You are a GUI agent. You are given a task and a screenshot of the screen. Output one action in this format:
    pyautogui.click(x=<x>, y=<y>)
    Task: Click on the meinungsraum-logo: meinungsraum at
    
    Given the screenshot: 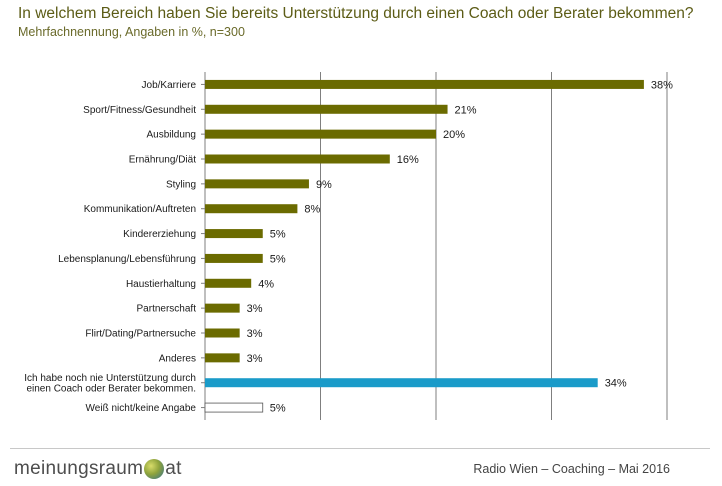 What is the action you would take?
    pyautogui.click(x=98, y=469)
    